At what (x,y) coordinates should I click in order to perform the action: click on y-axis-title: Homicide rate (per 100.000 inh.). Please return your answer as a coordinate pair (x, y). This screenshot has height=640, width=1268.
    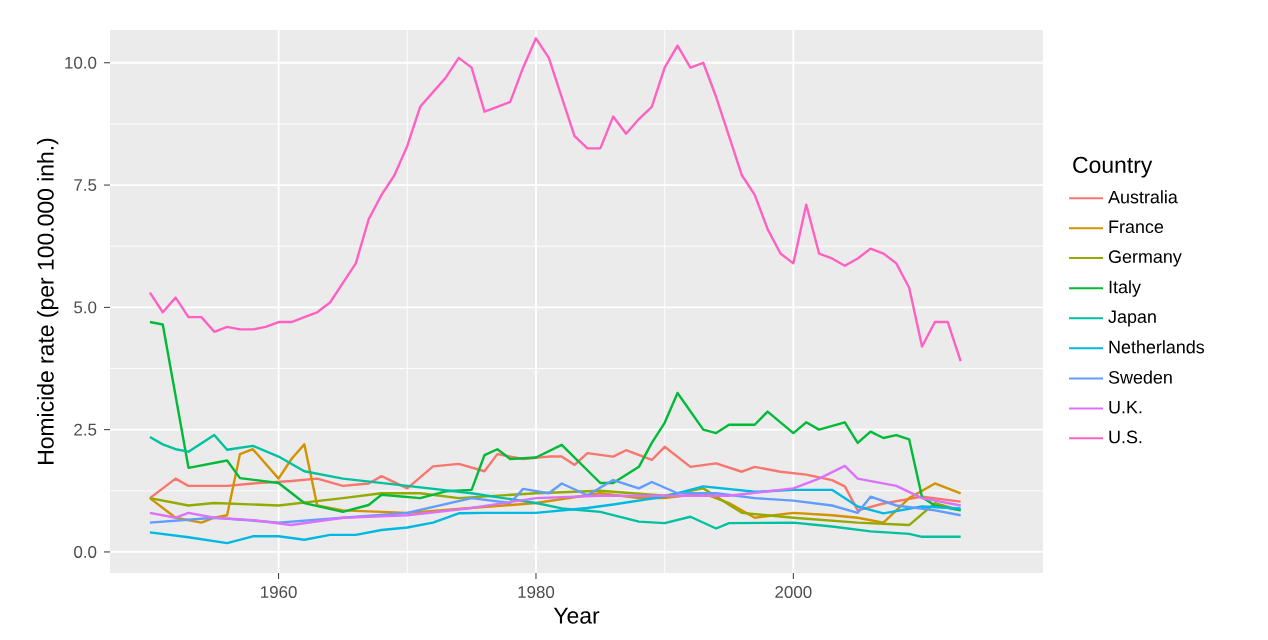
    Looking at the image, I should click on (47, 301).